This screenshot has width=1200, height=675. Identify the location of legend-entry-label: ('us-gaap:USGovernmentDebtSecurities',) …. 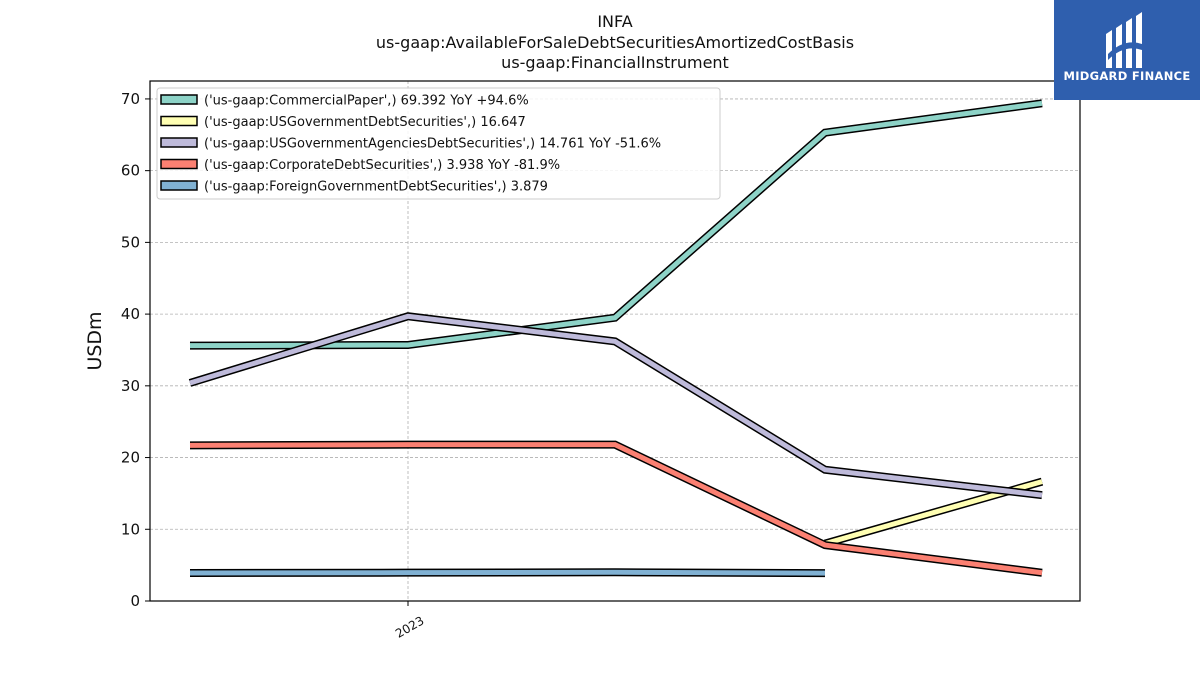
(365, 122).